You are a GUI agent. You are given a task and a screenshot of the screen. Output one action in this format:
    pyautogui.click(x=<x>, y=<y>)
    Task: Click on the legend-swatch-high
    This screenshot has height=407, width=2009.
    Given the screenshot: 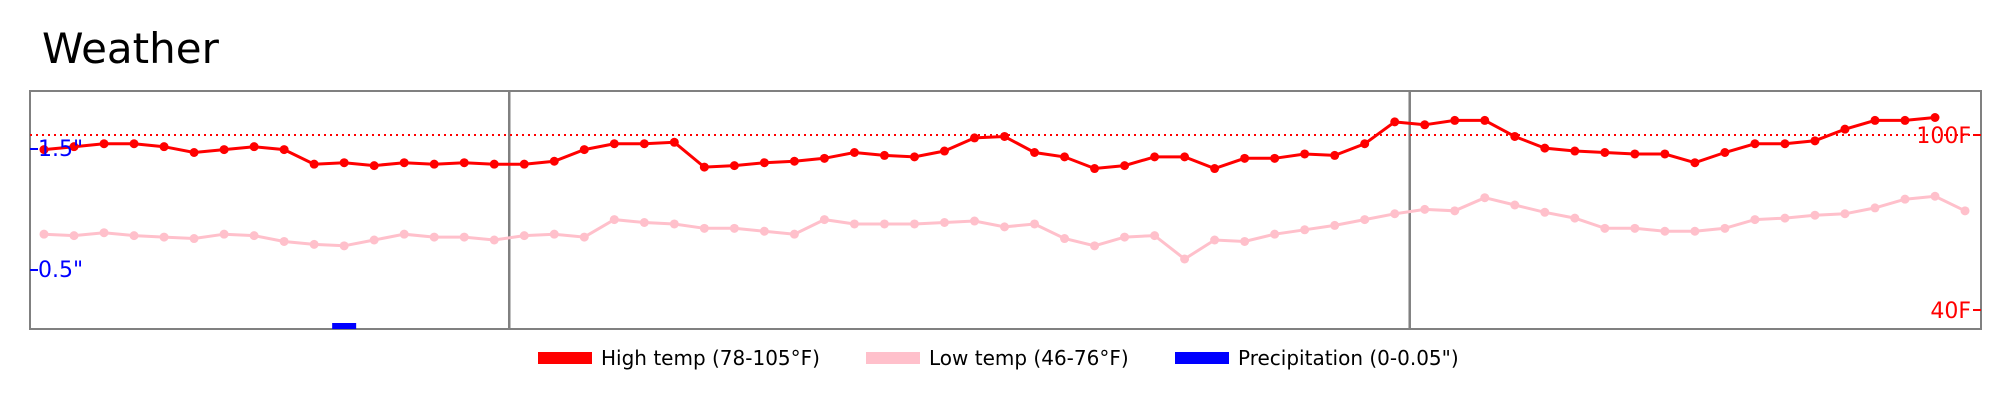 What is the action you would take?
    pyautogui.click(x=565, y=358)
    